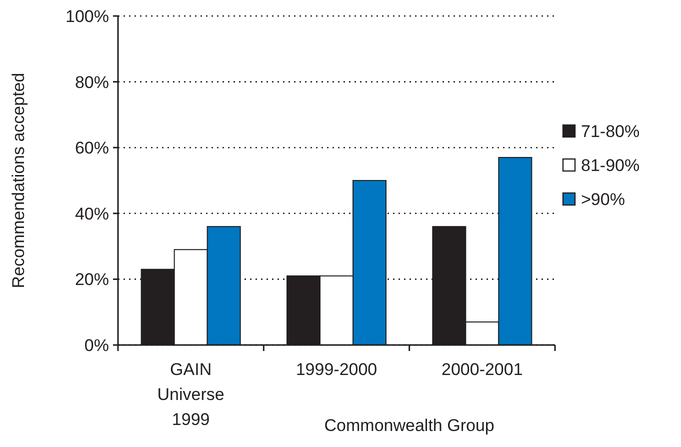  Describe the element at coordinates (18, 180) in the screenshot. I see `y-axis-title: Recommendations accepted` at that location.